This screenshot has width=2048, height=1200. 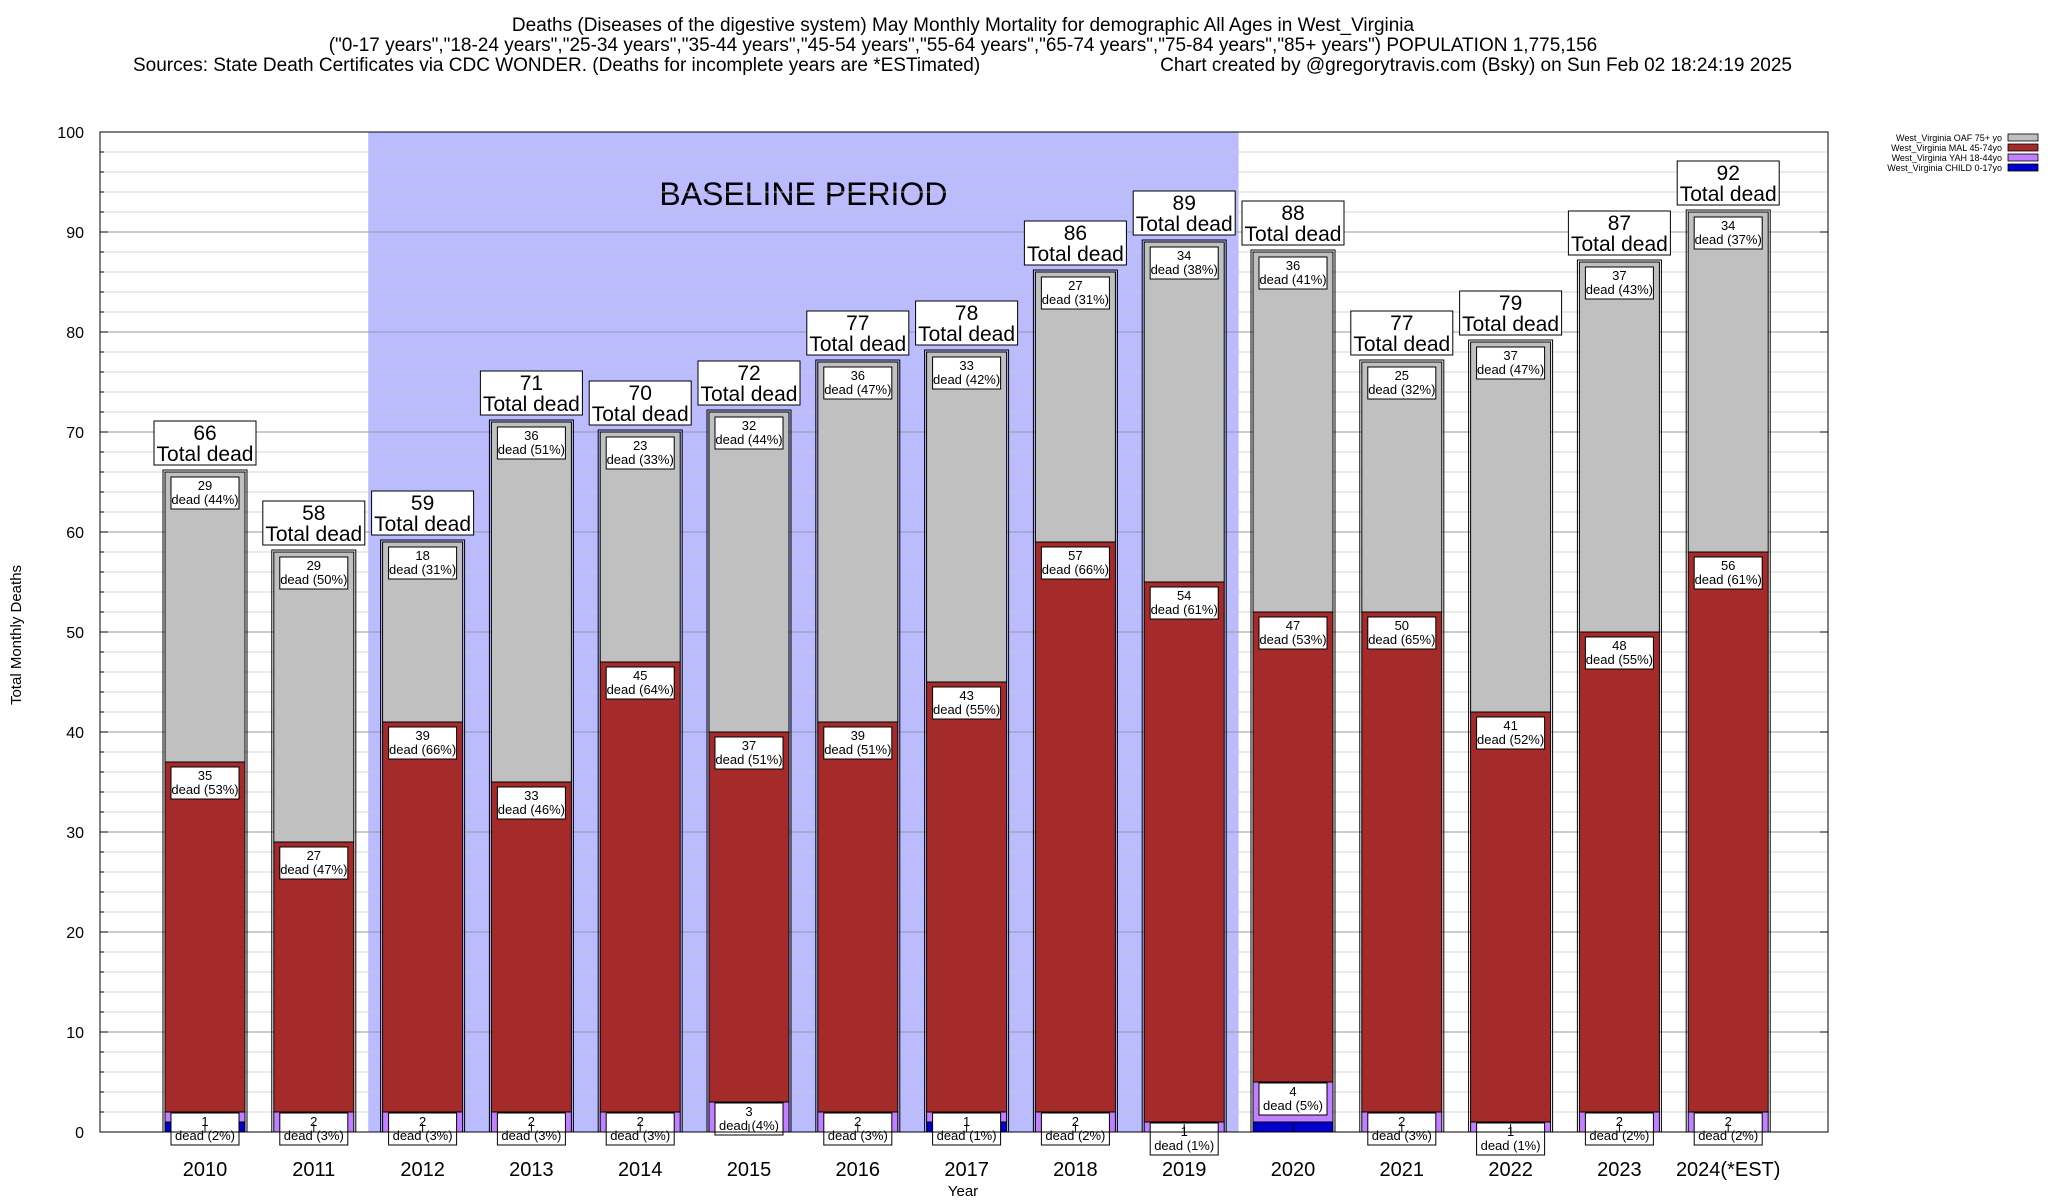 What do you see at coordinates (205, 617) in the screenshot?
I see `bar-oaf-2010` at bounding box center [205, 617].